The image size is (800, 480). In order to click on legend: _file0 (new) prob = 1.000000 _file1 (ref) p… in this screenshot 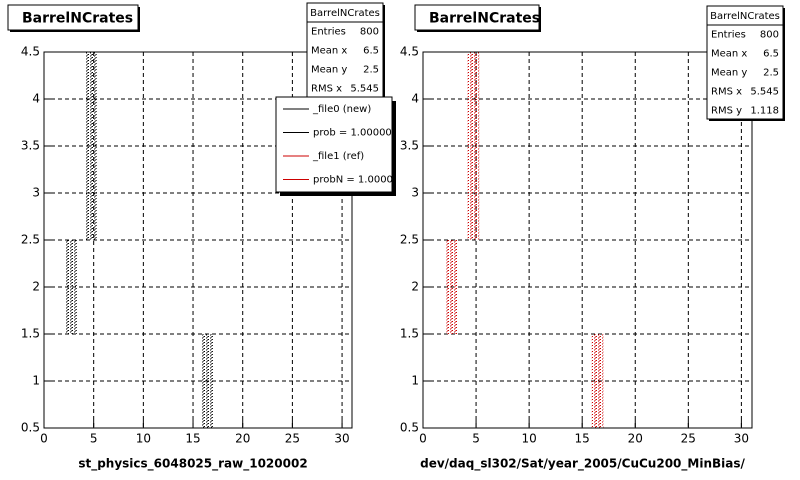, I will do `click(341, 145)`.